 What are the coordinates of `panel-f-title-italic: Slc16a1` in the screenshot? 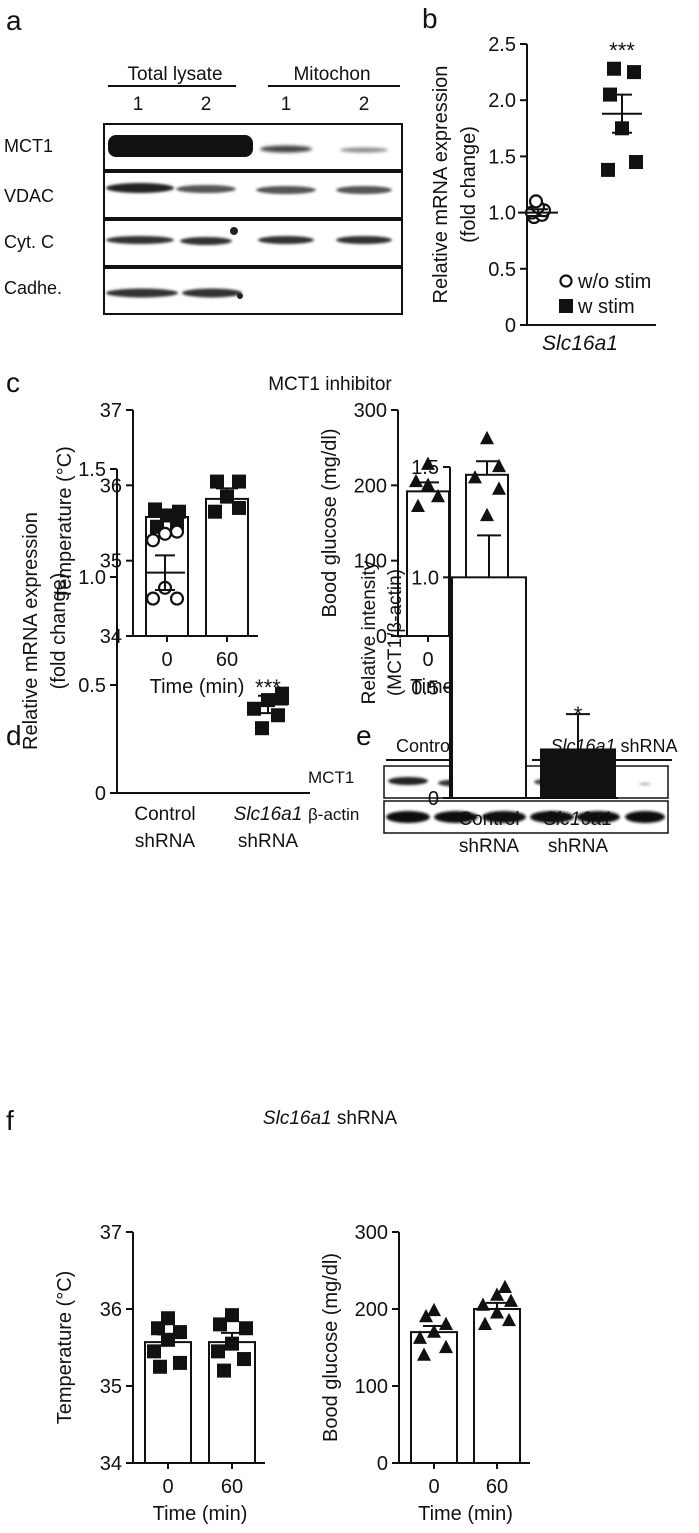 It's located at (297, 1118).